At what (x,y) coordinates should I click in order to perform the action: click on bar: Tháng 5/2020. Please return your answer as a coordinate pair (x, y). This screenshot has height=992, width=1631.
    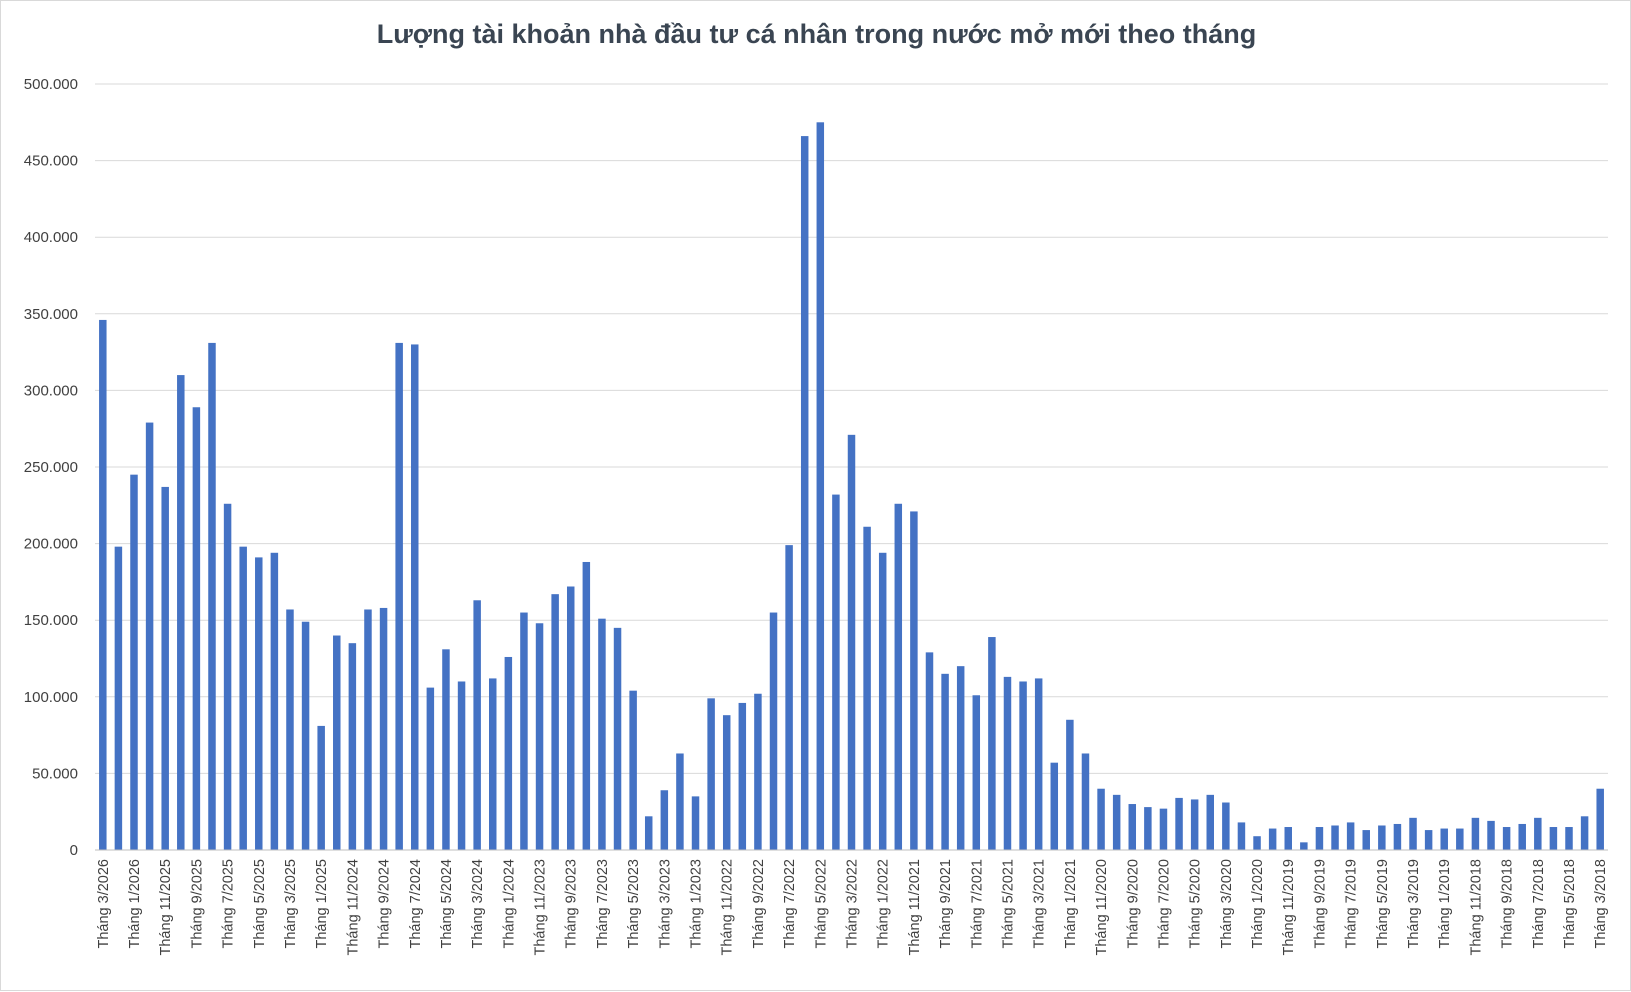
    Looking at the image, I should click on (1194, 824).